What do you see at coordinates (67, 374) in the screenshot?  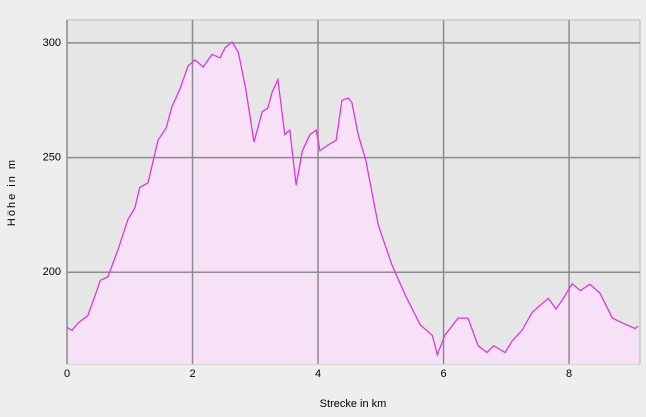 I see `x-tick-label: 0` at bounding box center [67, 374].